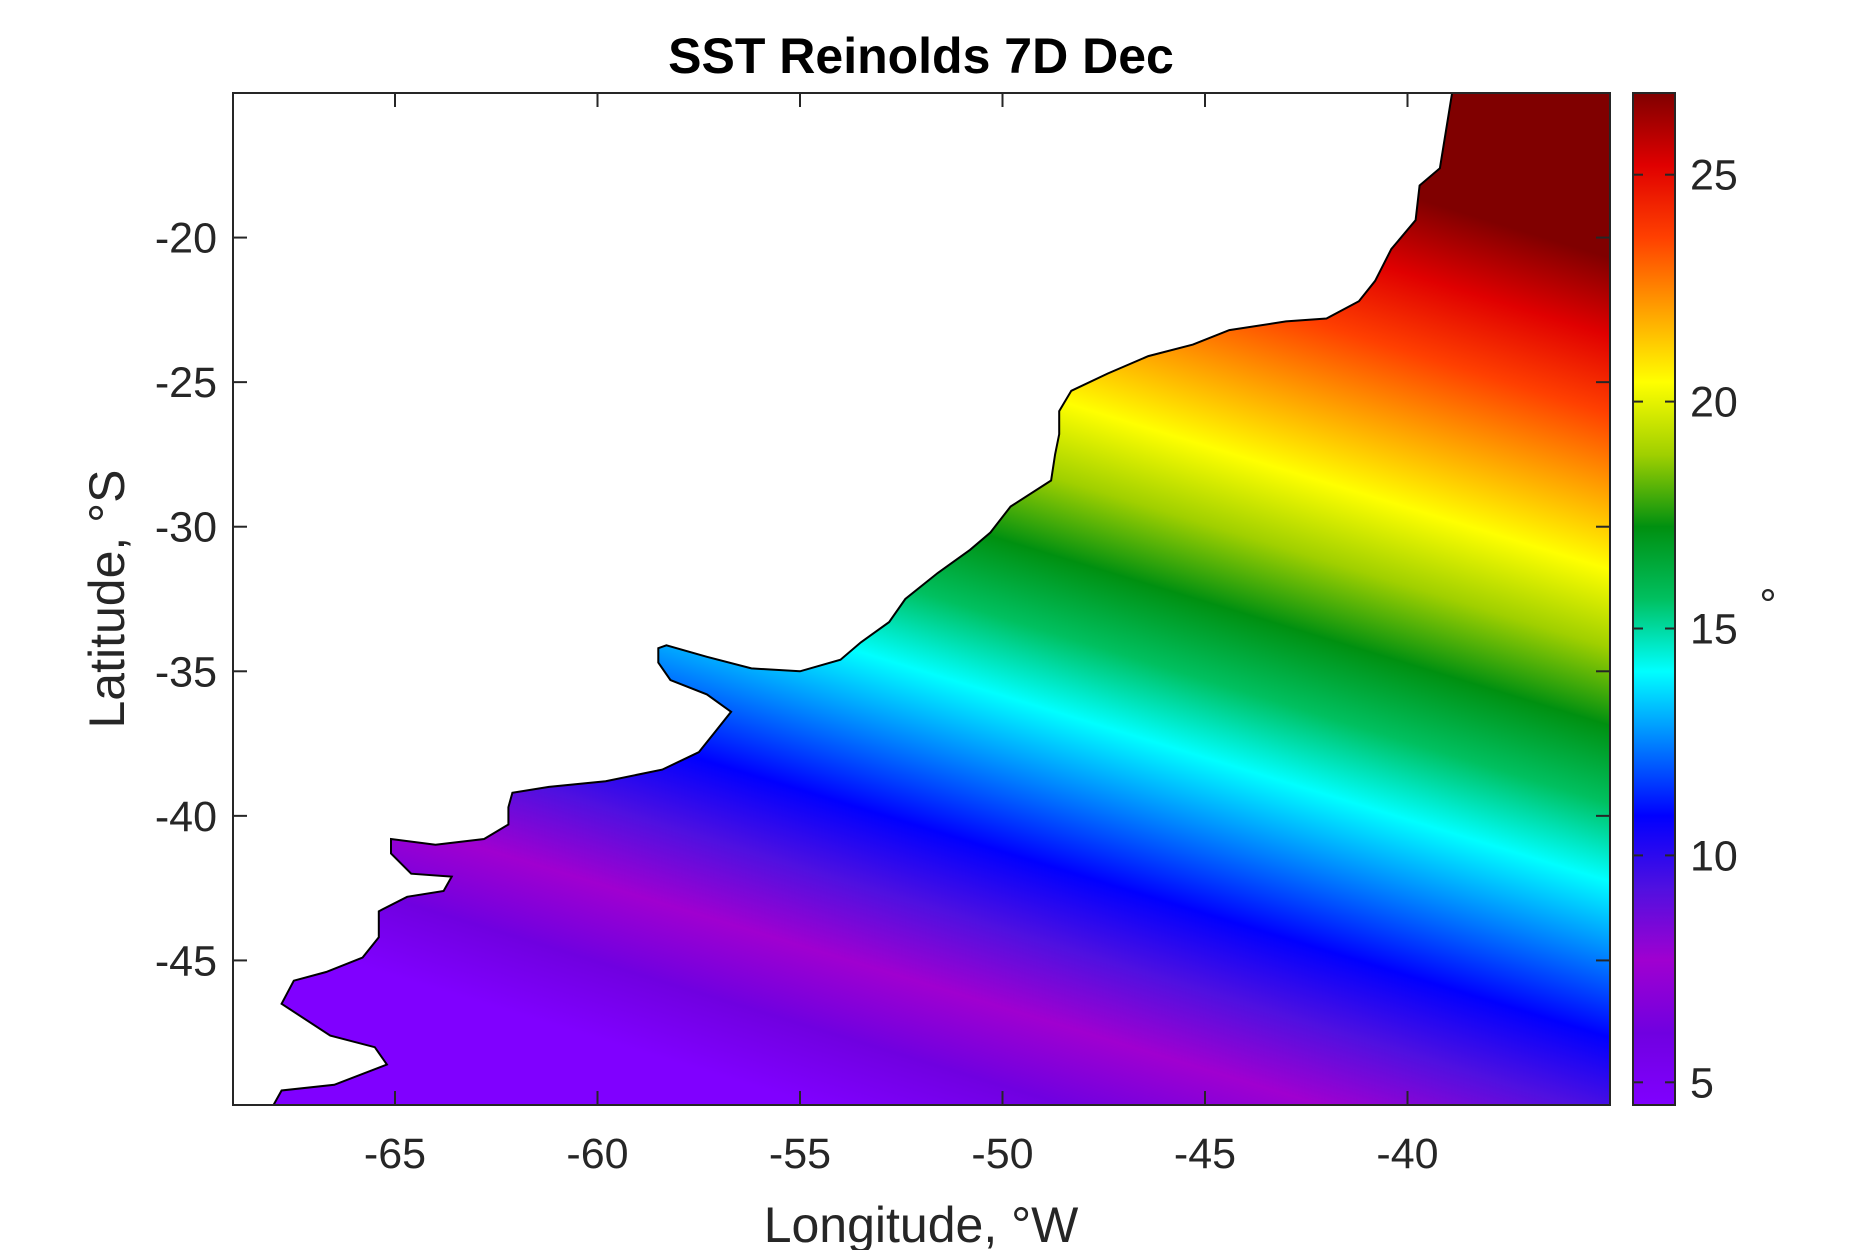 This screenshot has height=1250, width=1875. What do you see at coordinates (1714, 856) in the screenshot?
I see `colorbar-tick-label: 10` at bounding box center [1714, 856].